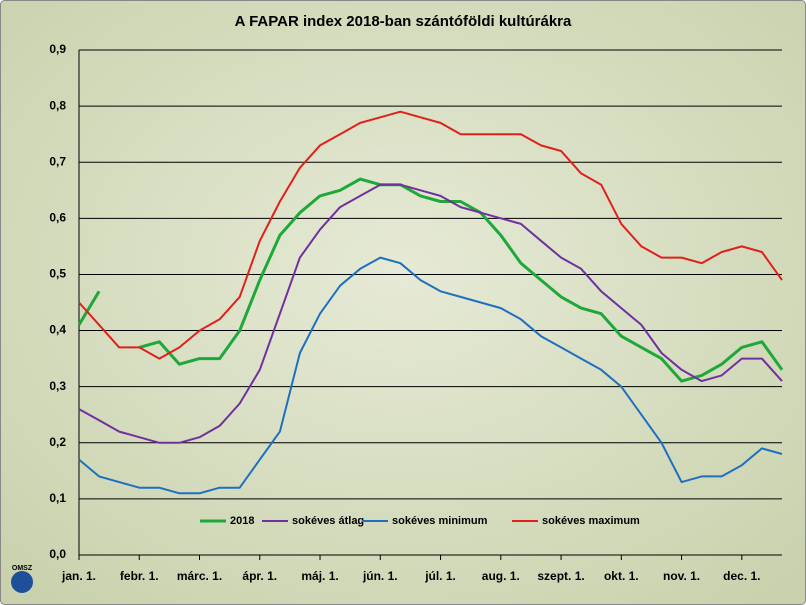 This screenshot has width=806, height=605. I want to click on x-tick-label: márc. 1., so click(199, 576).